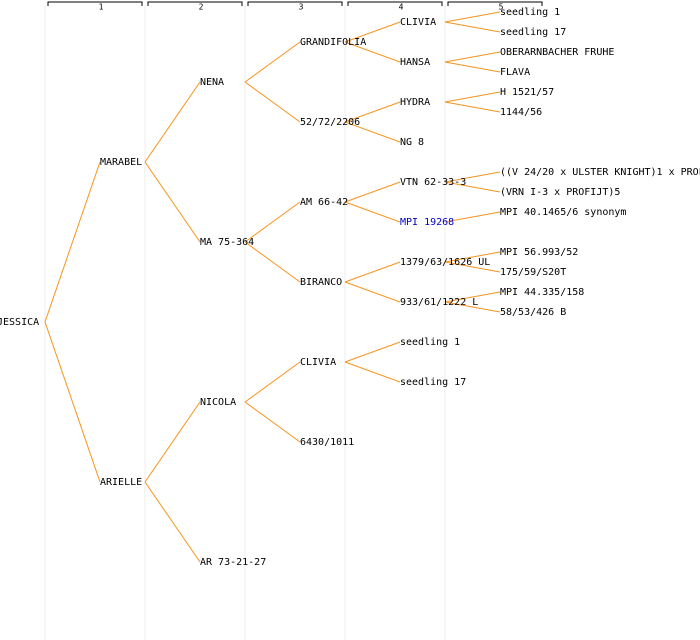 The image size is (700, 640). What do you see at coordinates (401, 7) in the screenshot?
I see `column-header: 4` at bounding box center [401, 7].